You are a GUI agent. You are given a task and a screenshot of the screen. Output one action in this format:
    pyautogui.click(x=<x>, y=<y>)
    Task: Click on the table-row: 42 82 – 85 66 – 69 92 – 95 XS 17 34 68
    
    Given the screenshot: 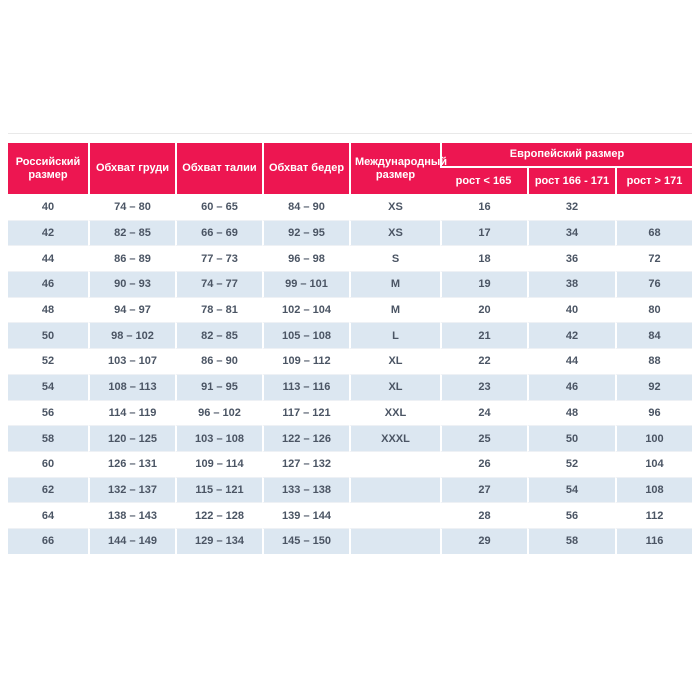 What is the action you would take?
    pyautogui.click(x=350, y=232)
    